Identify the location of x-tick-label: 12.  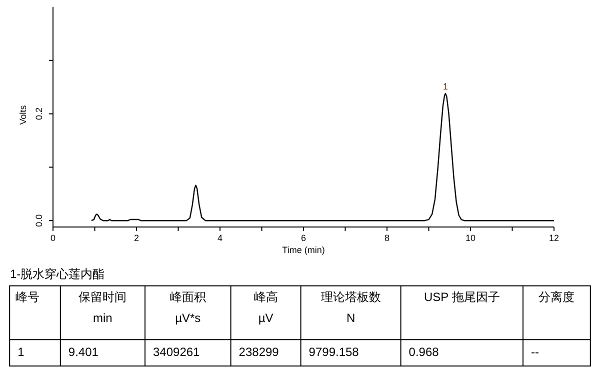
(554, 238).